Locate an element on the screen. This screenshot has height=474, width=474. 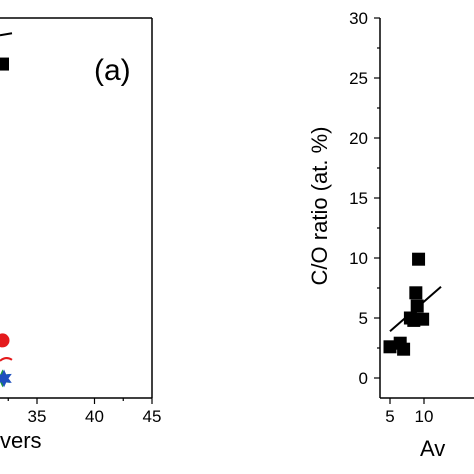
panel-a-xlabel-fragment: vers is located at coordinates (21, 440).